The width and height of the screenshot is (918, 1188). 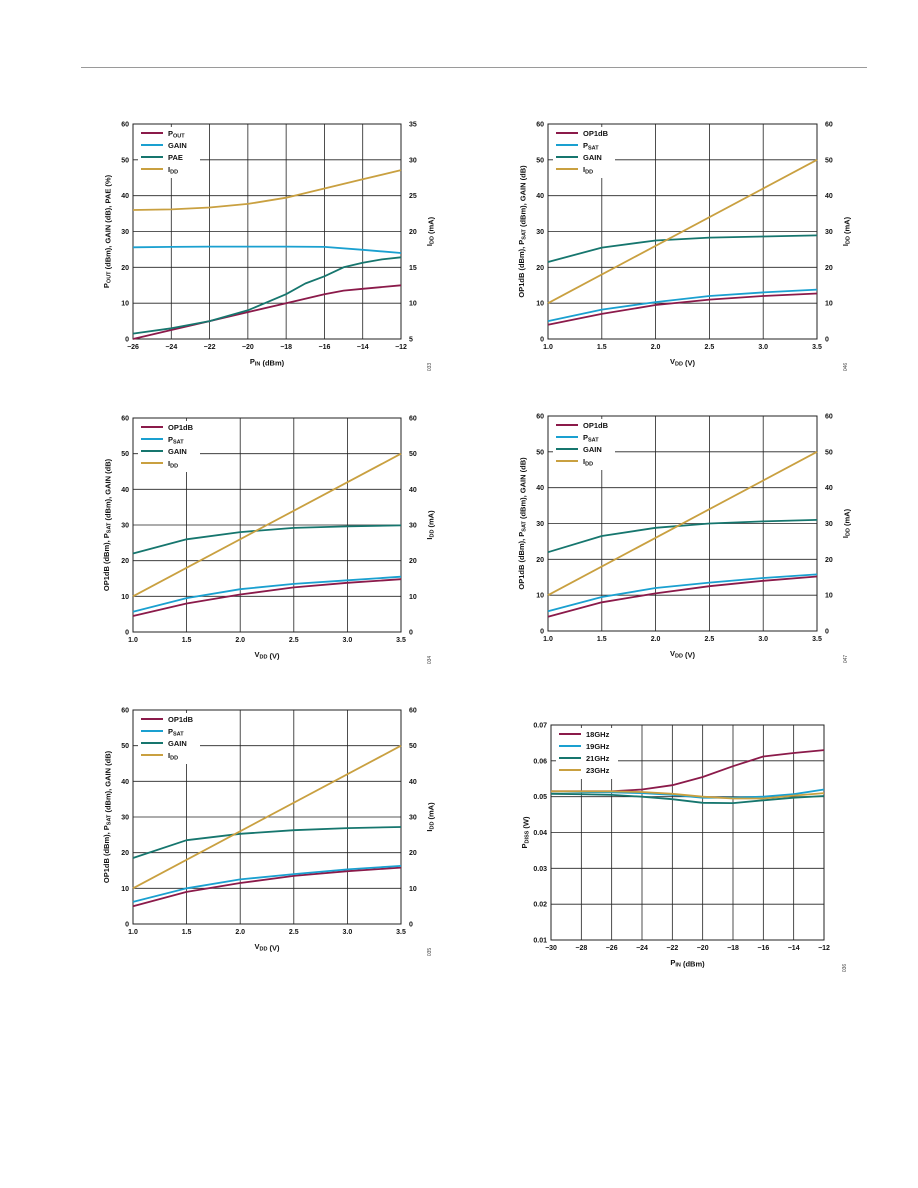 I want to click on x-tick-label: −16, so click(x=763, y=948).